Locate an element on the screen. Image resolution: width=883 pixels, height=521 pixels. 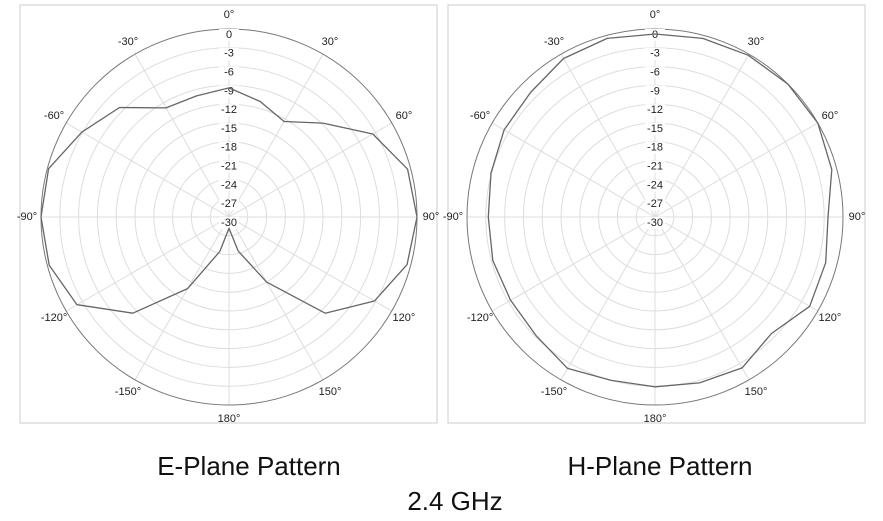
footer: 2.4 GHz is located at coordinates (454, 501).